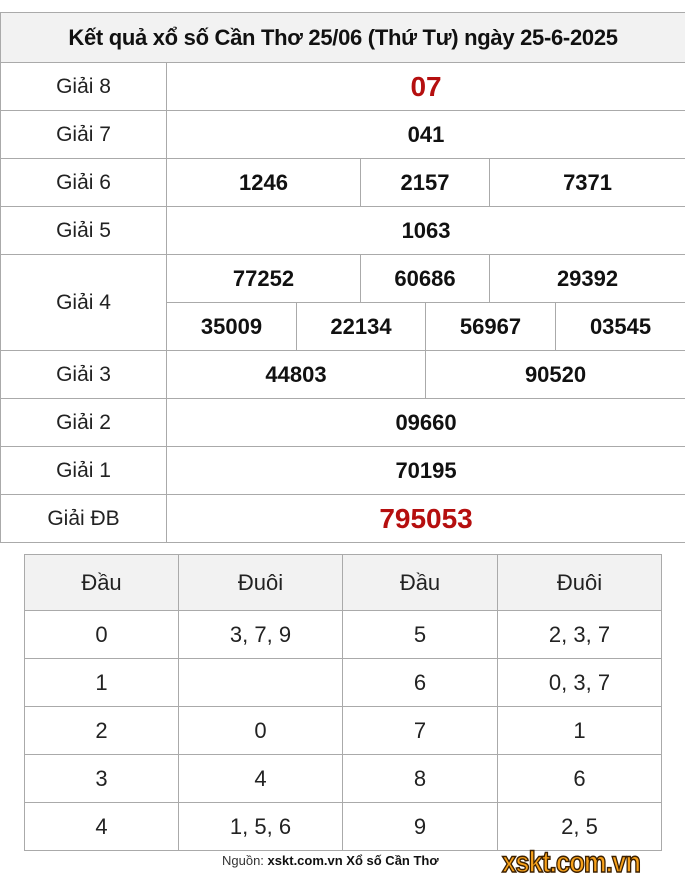 The image size is (685, 881). What do you see at coordinates (579, 826) in the screenshot?
I see `loto-cell: 2, 5` at bounding box center [579, 826].